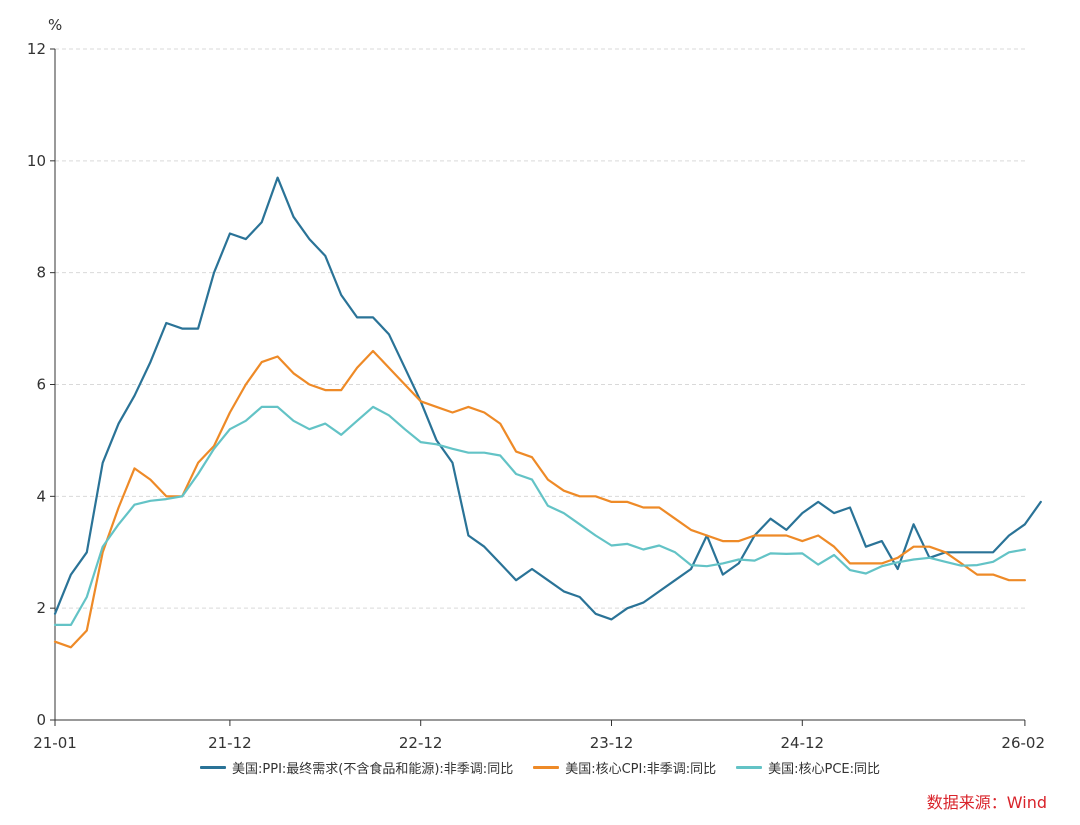 This screenshot has height=825, width=1080. Describe the element at coordinates (55, 25) in the screenshot. I see `y-unit-label: %` at that location.